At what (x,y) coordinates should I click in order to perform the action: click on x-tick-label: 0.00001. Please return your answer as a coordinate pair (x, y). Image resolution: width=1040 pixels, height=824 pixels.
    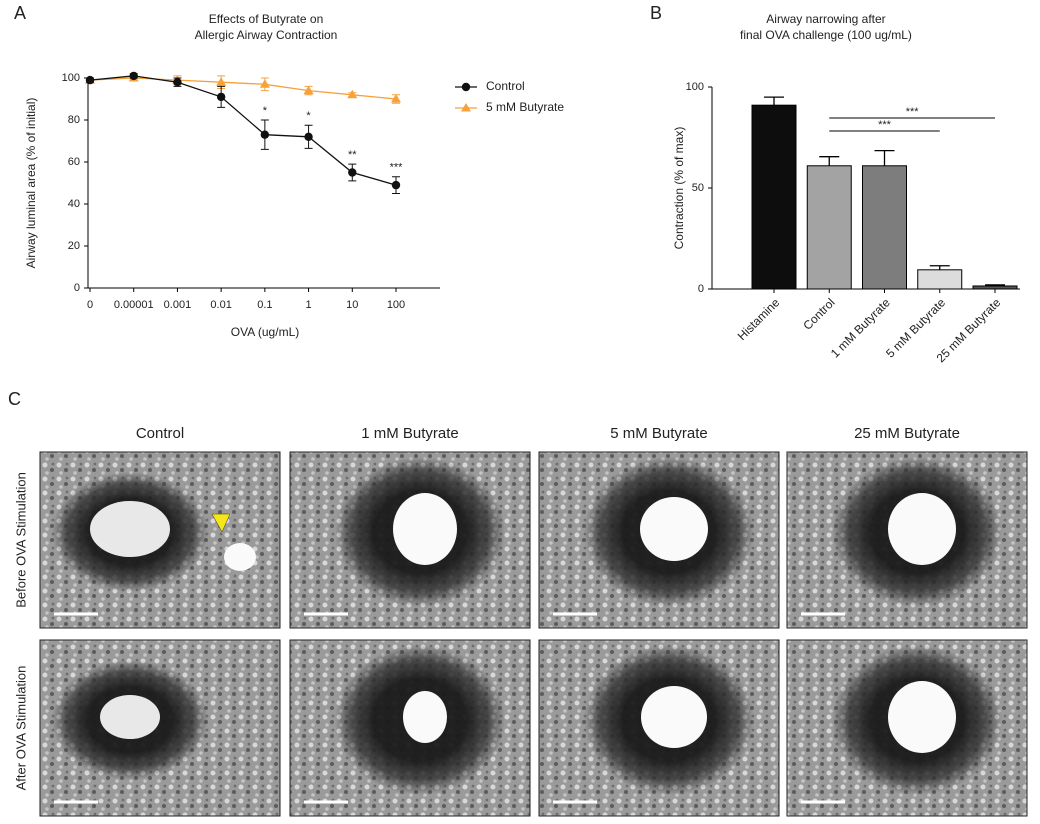
    Looking at the image, I should click on (134, 305).